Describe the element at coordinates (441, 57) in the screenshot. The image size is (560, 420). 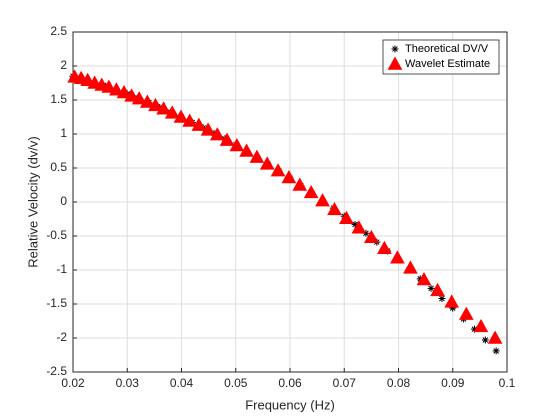
I see `legend-box` at that location.